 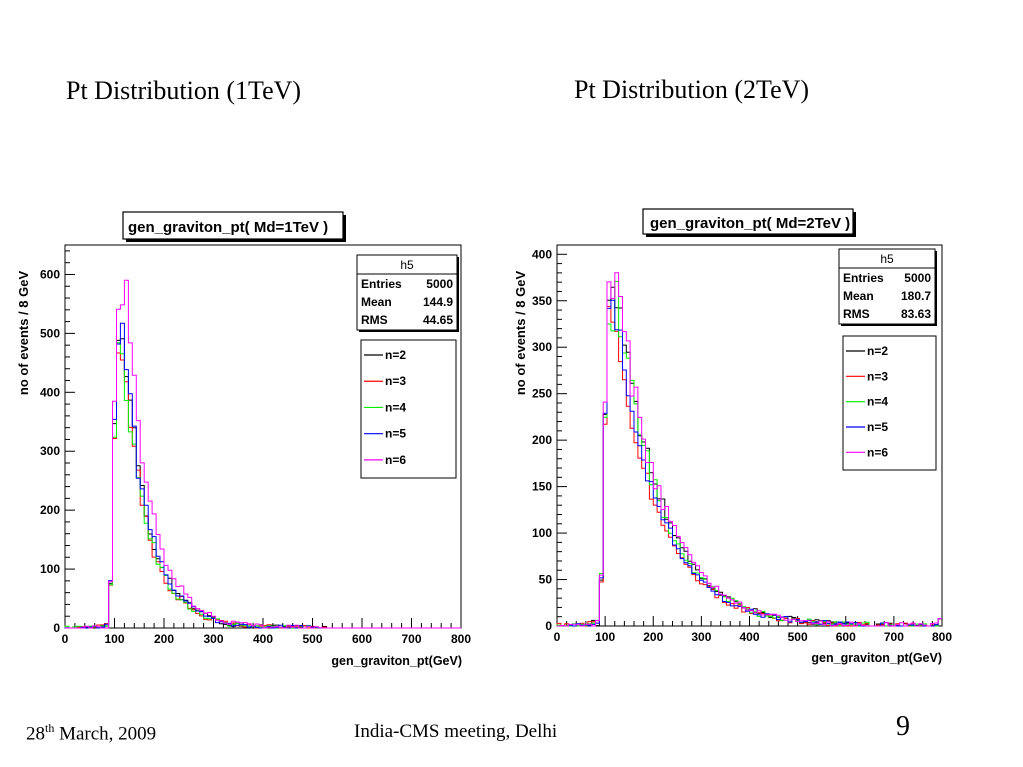 I want to click on footer-date-suffix: th, so click(x=50, y=728).